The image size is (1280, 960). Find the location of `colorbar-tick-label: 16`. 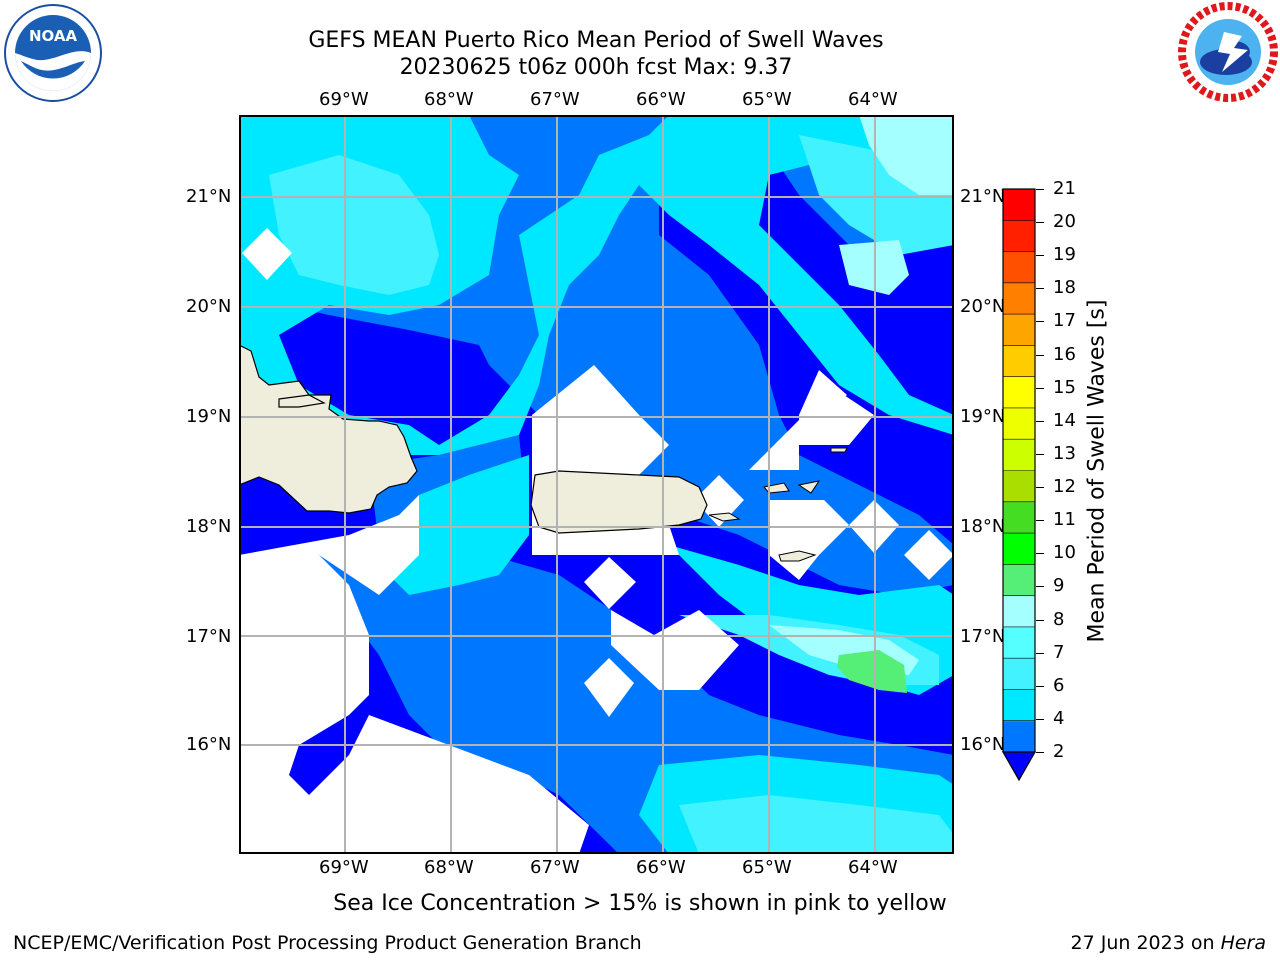

colorbar-tick-label: 16 is located at coordinates (1064, 354).